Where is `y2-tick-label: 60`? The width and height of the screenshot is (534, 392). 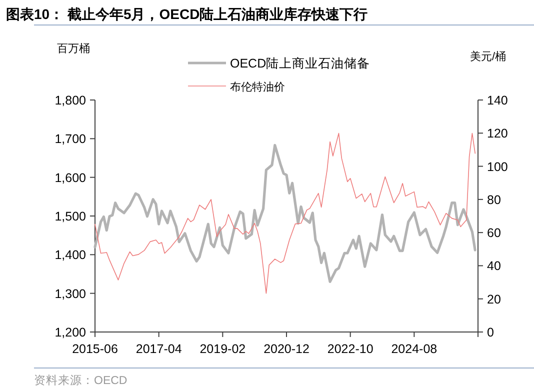 y2-tick-label: 60 is located at coordinates (494, 233).